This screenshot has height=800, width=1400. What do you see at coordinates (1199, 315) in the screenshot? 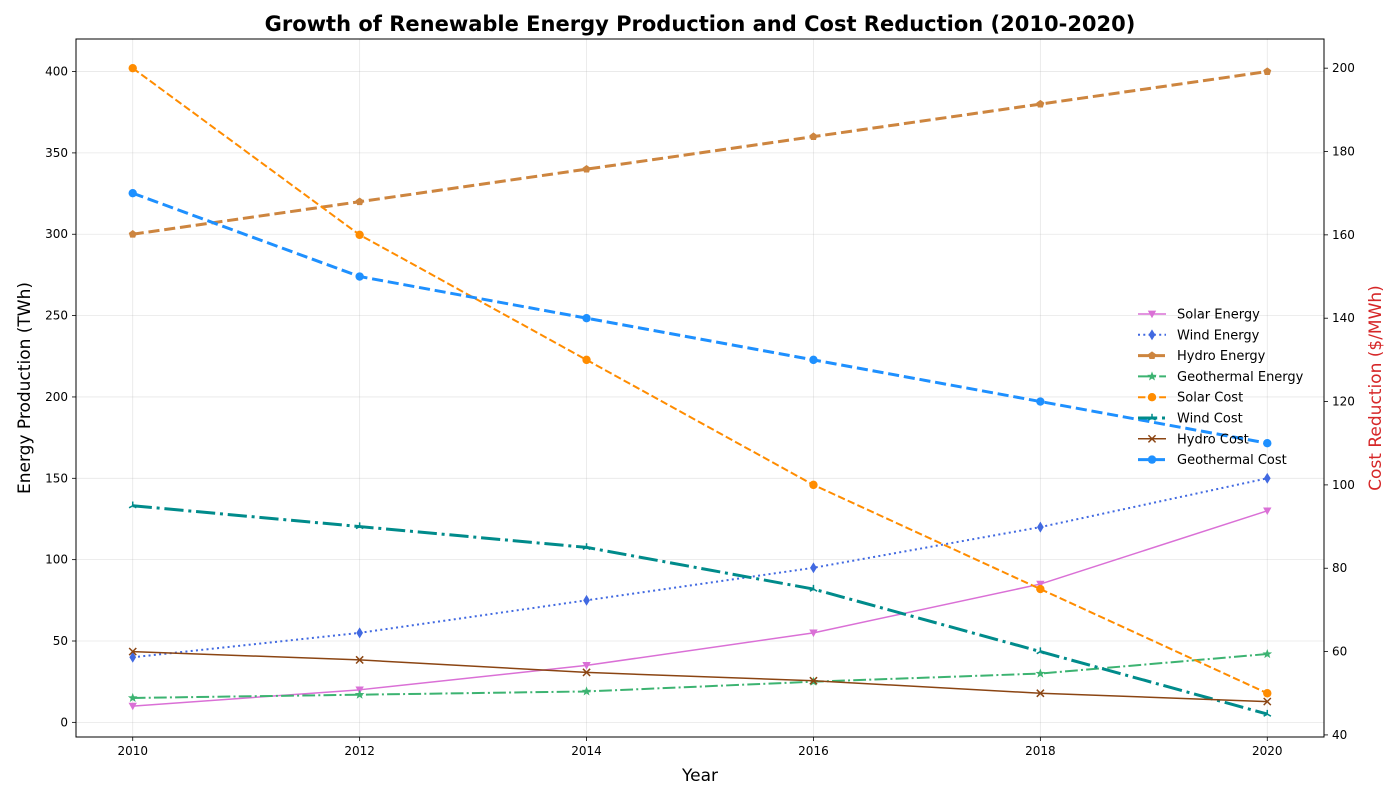
I see `legend-item-solar-energy: Solar Energy` at bounding box center [1199, 315].